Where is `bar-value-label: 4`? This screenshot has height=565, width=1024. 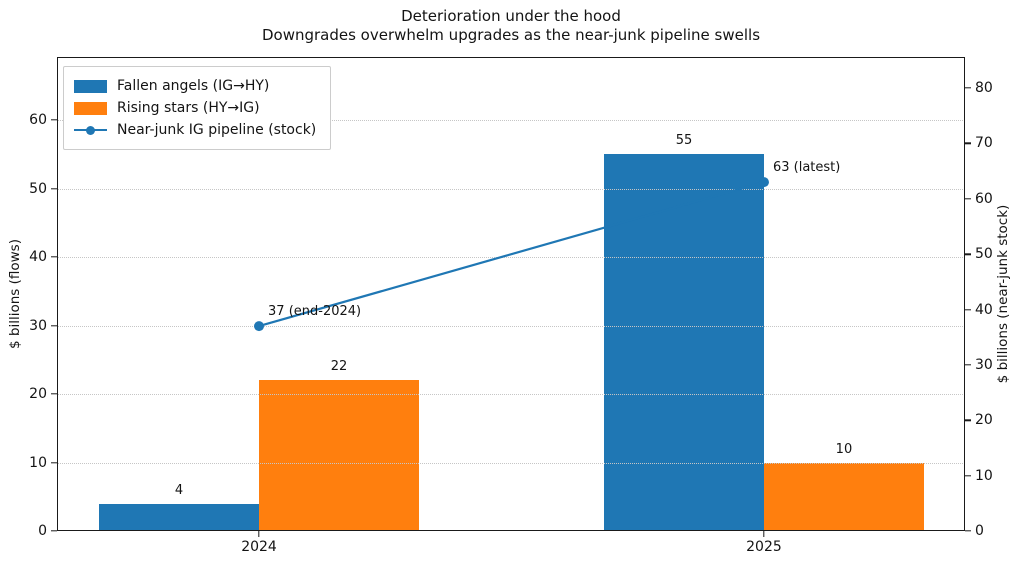
bar-value-label: 4 is located at coordinates (179, 490).